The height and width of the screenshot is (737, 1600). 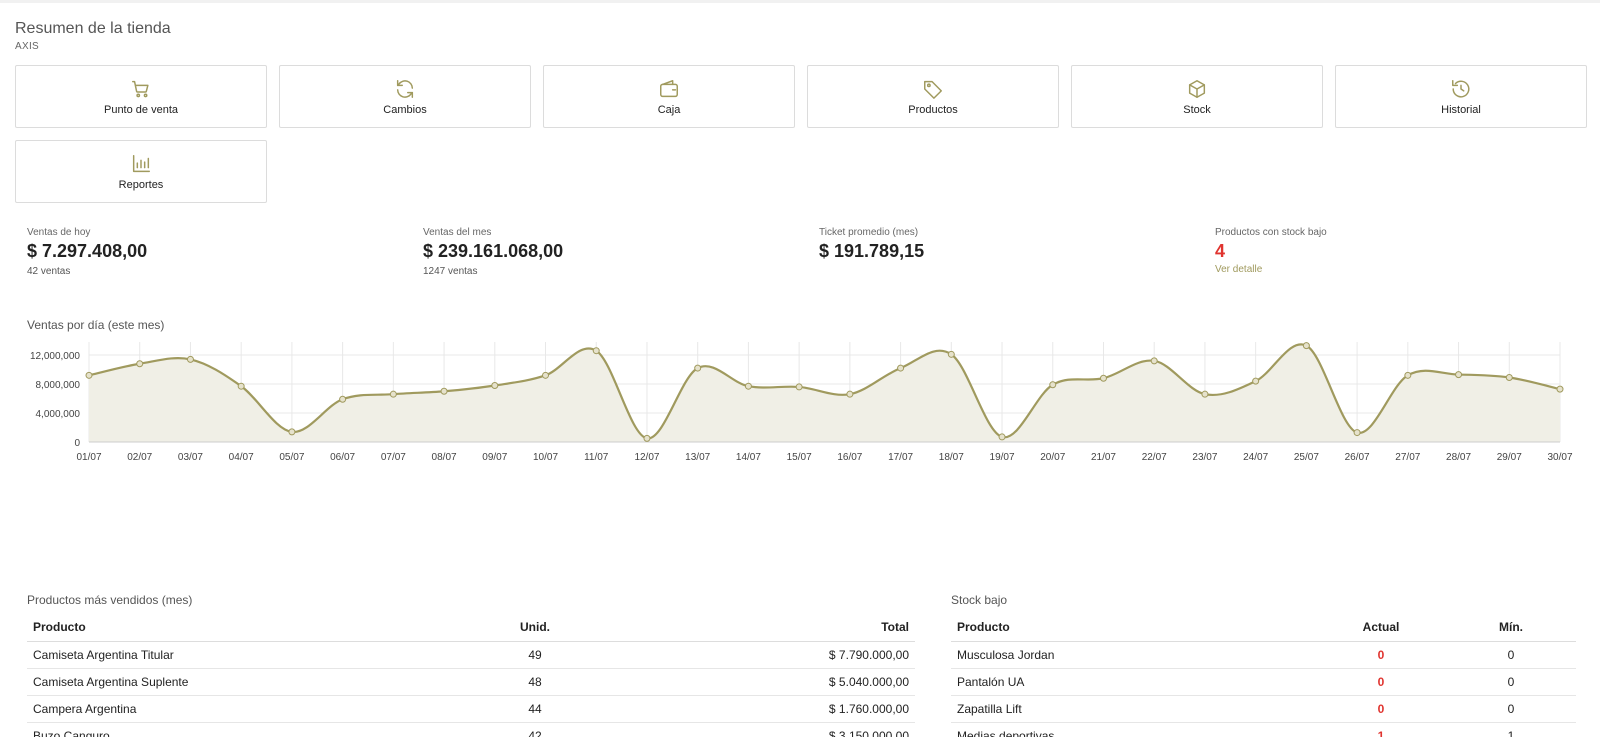 I want to click on y-tick-label: 0, so click(x=77, y=443).